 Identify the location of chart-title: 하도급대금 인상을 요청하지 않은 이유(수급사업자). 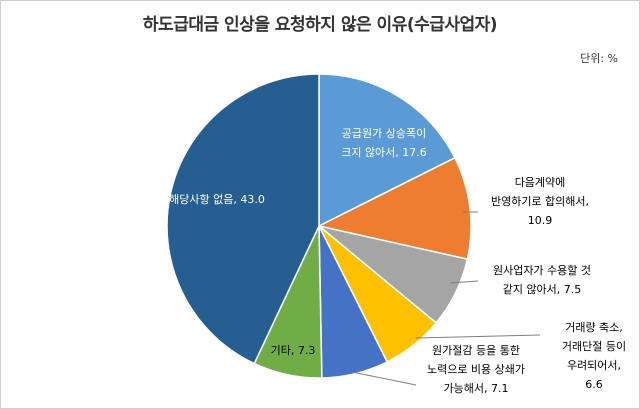
(320, 25).